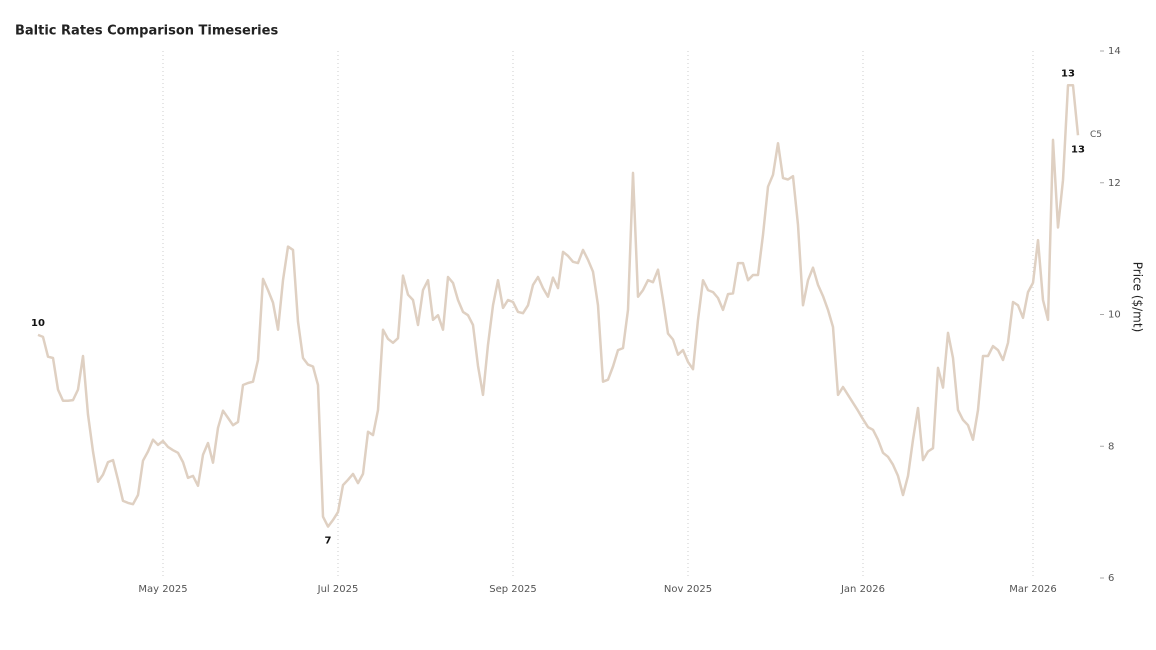  Describe the element at coordinates (512, 589) in the screenshot. I see `x-tick-label: Sep 2025` at that location.